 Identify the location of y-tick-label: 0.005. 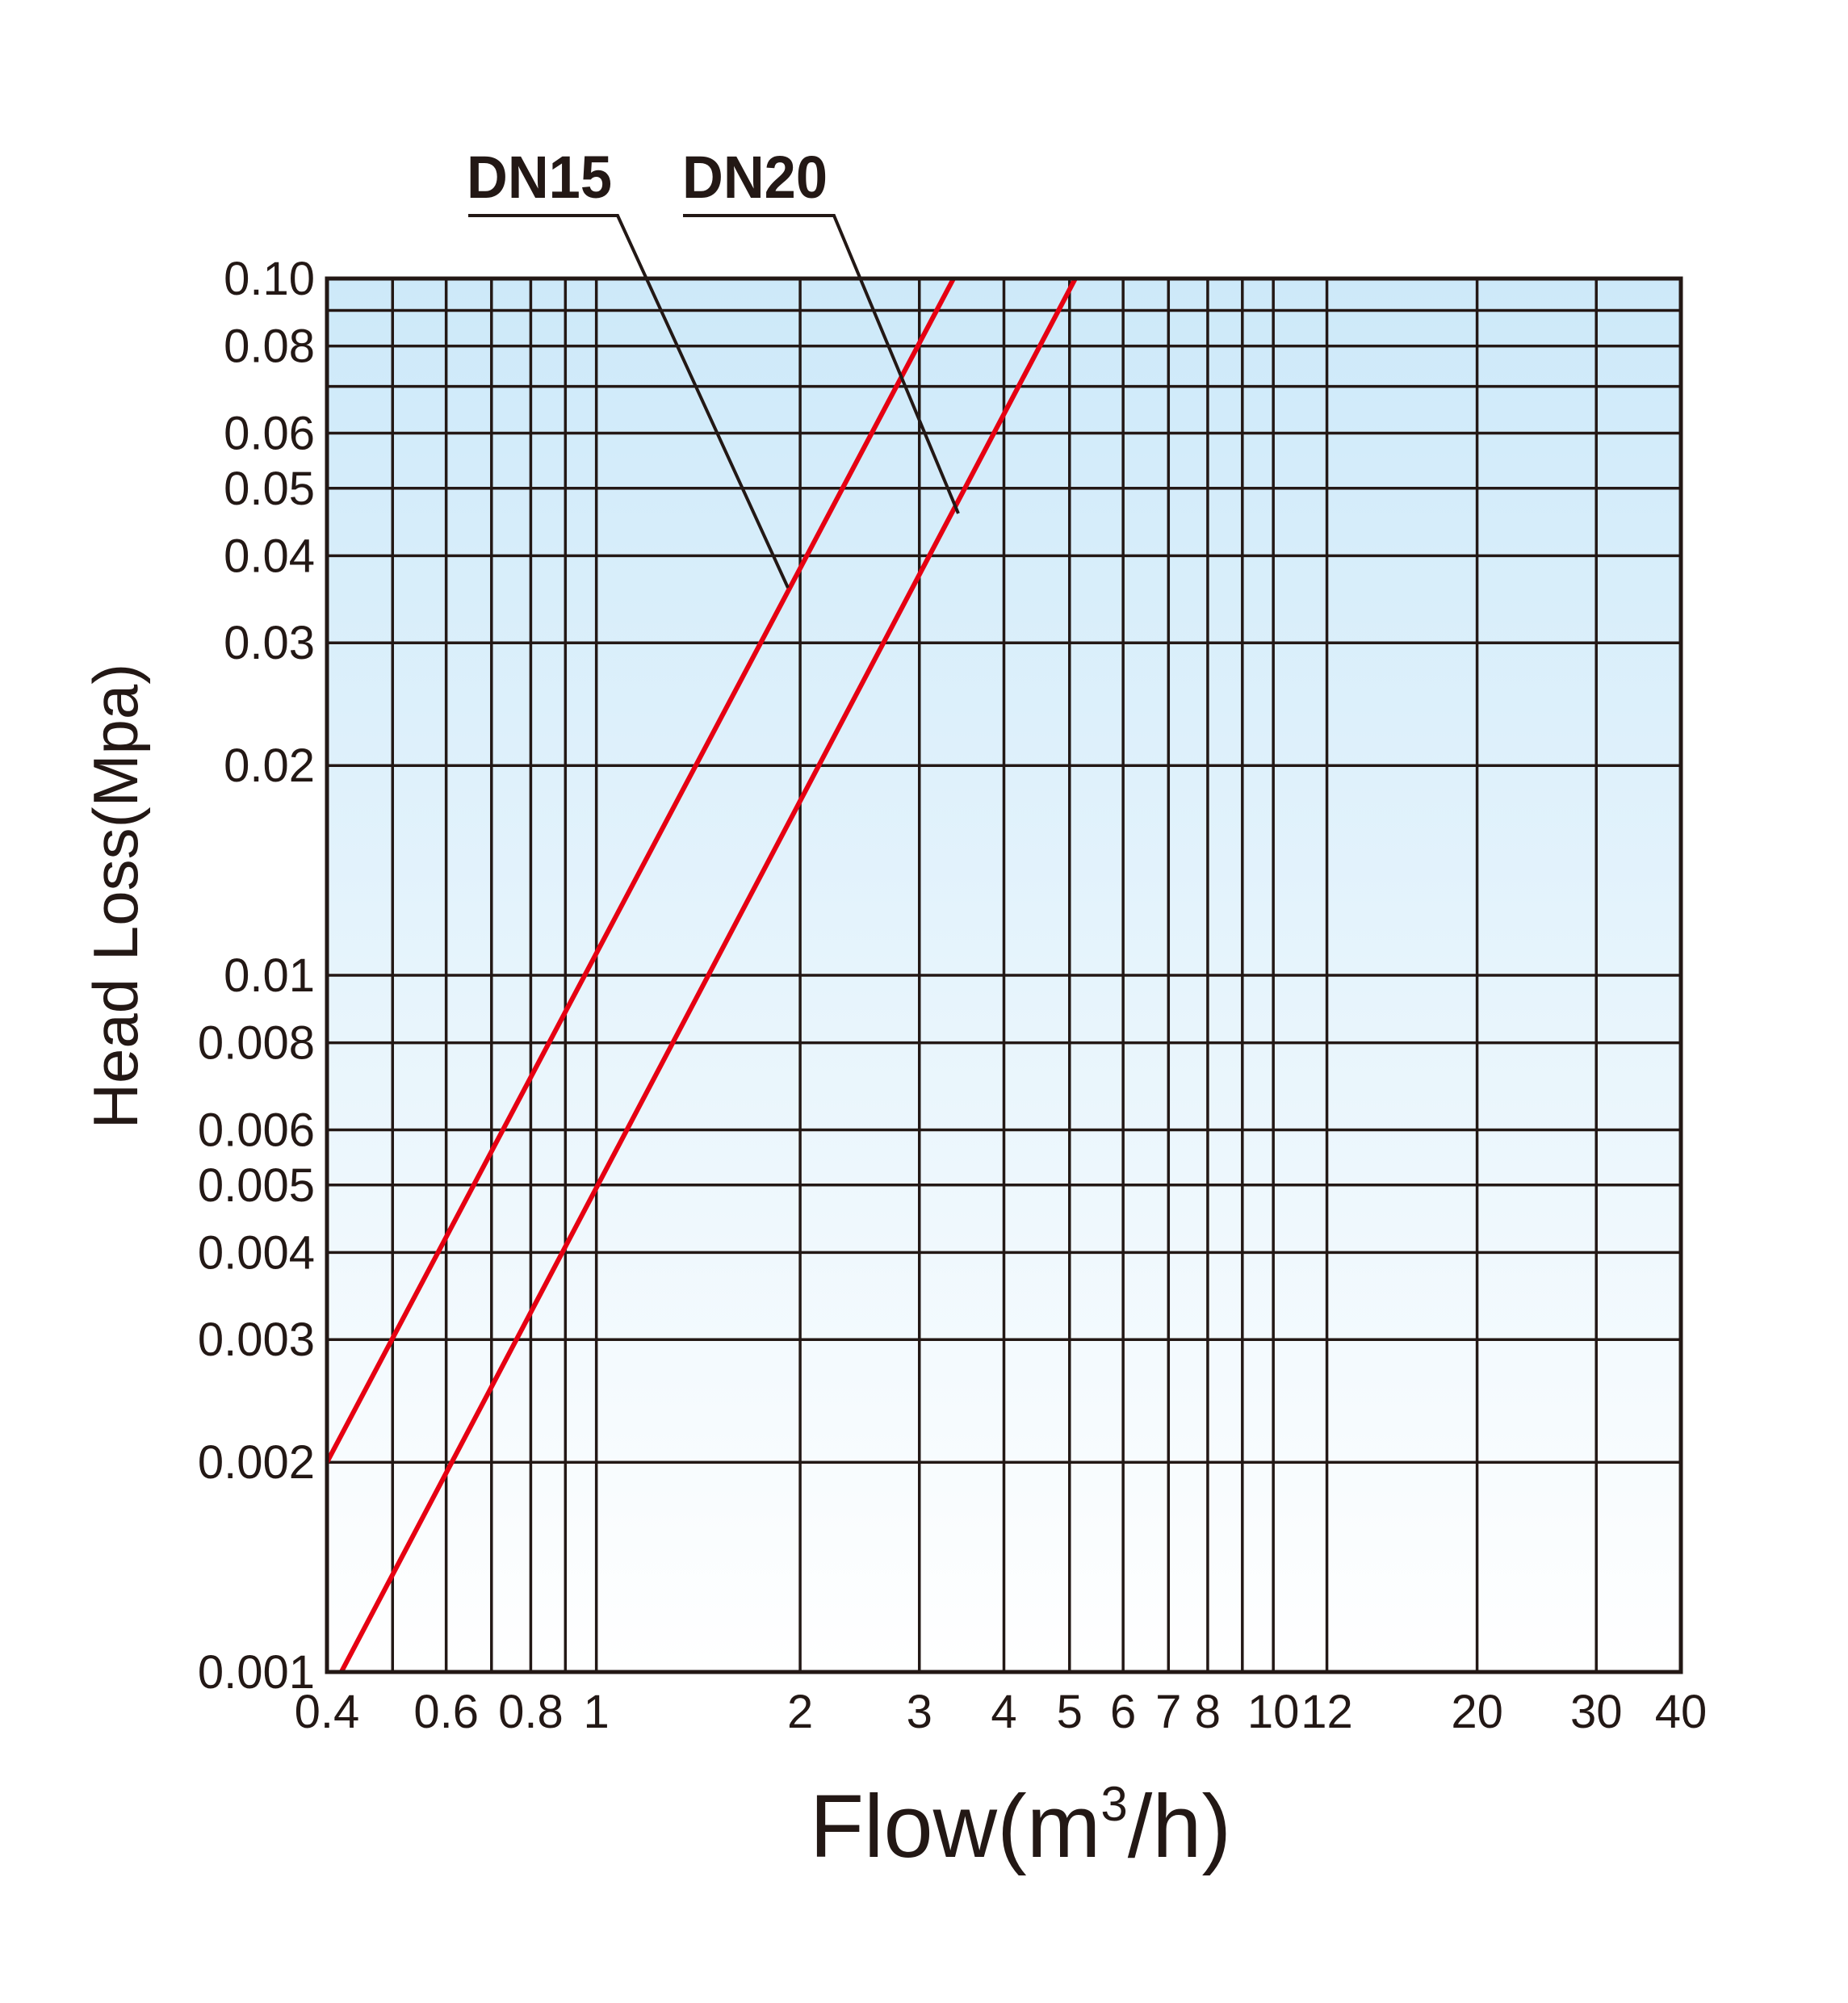
(256, 1185).